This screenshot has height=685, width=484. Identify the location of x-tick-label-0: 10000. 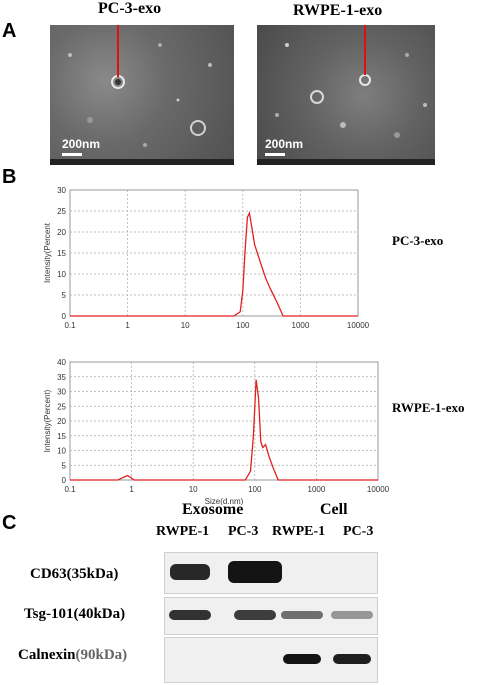
(358, 325).